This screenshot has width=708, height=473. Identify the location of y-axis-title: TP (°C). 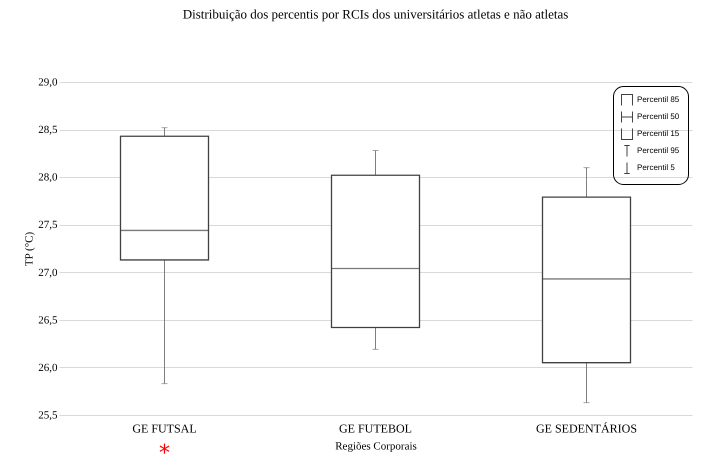
(29, 249).